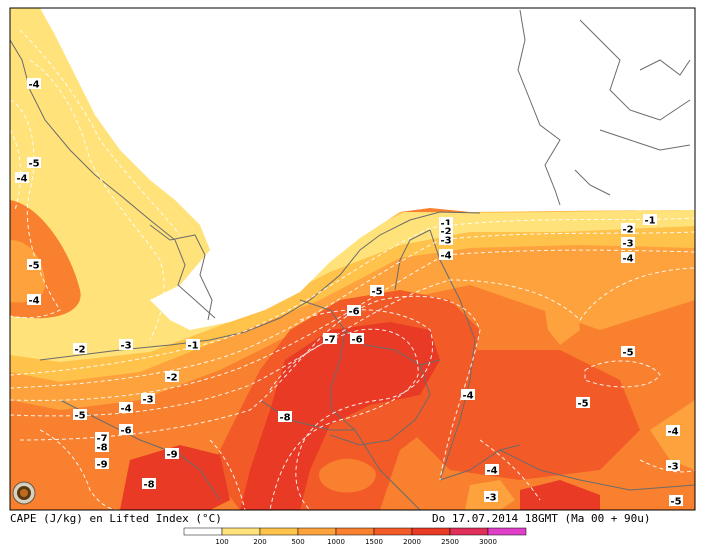  I want to click on cape-band-1500-east, so click(525, 415).